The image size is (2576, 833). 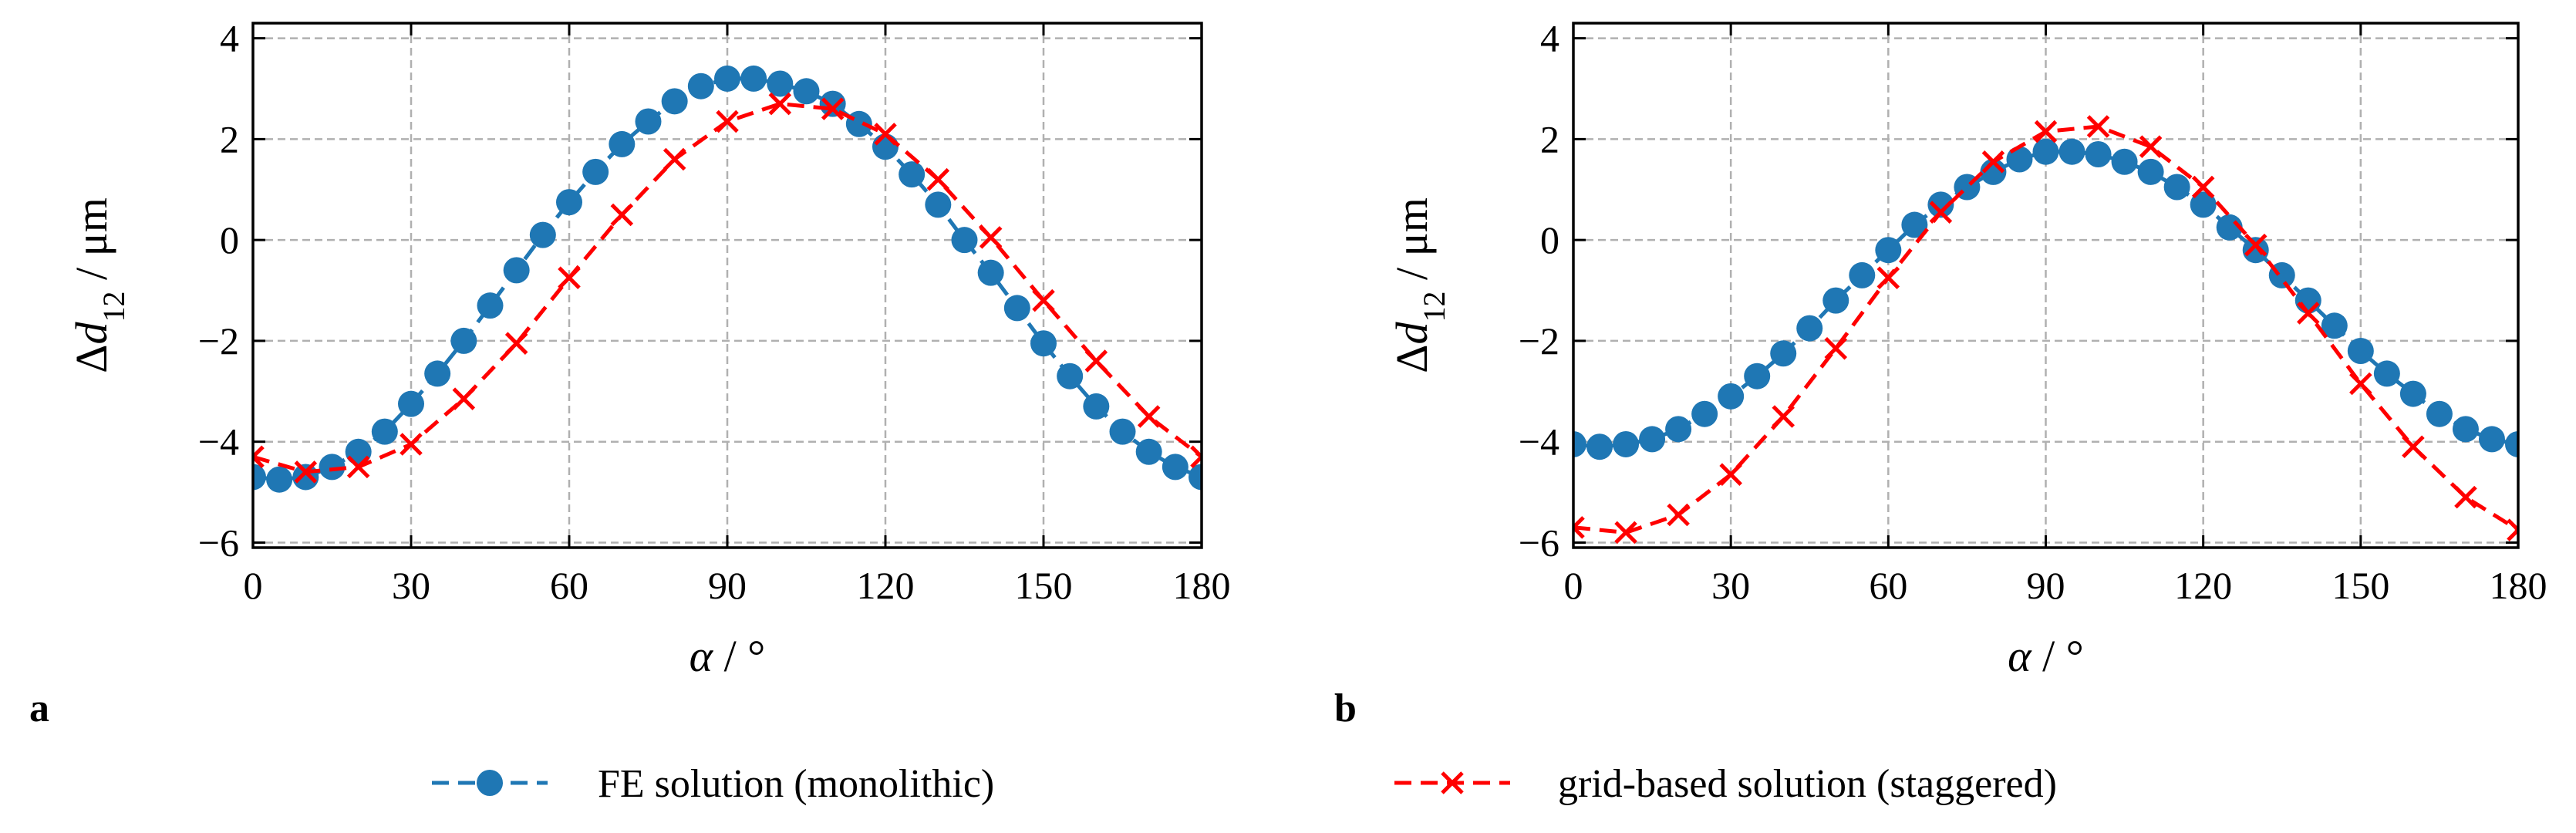 I want to click on legend-grid-x, so click(x=1452, y=782).